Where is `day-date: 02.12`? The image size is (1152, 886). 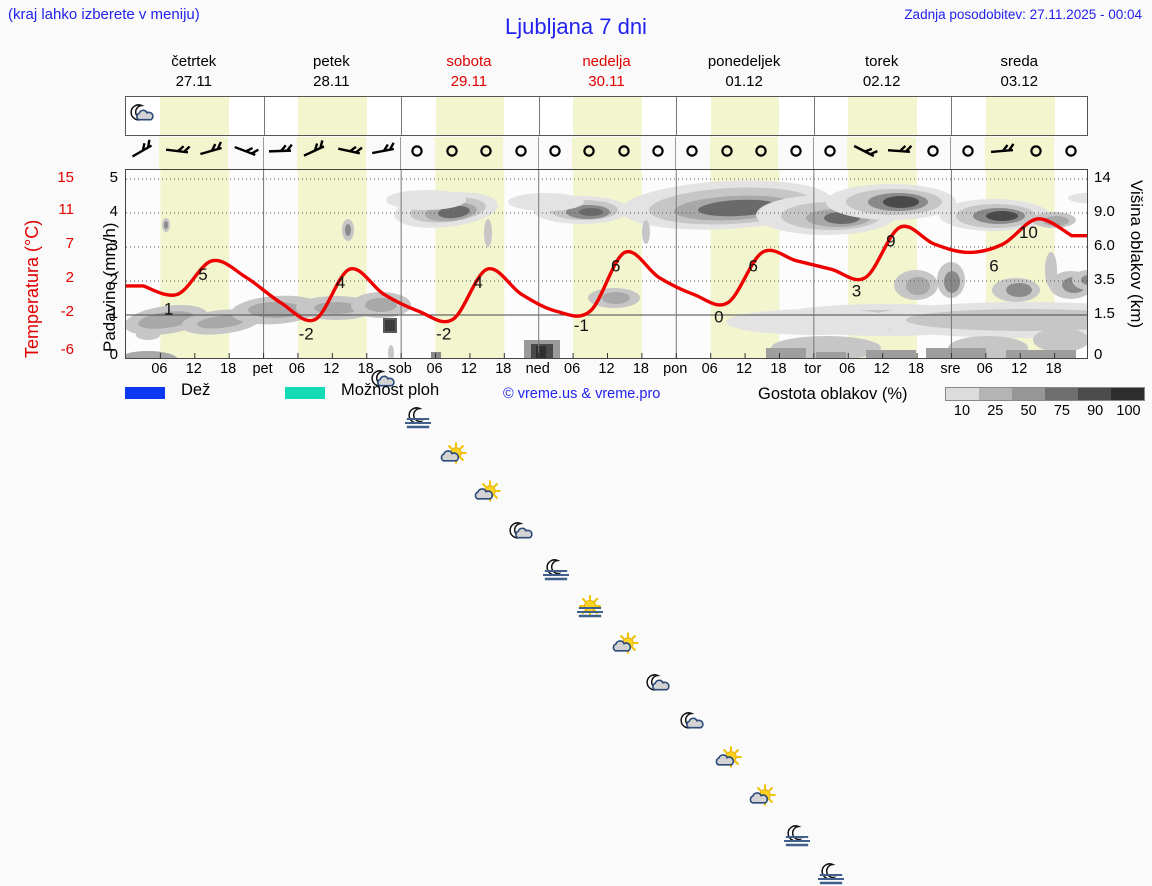
day-date: 02.12 is located at coordinates (881, 81).